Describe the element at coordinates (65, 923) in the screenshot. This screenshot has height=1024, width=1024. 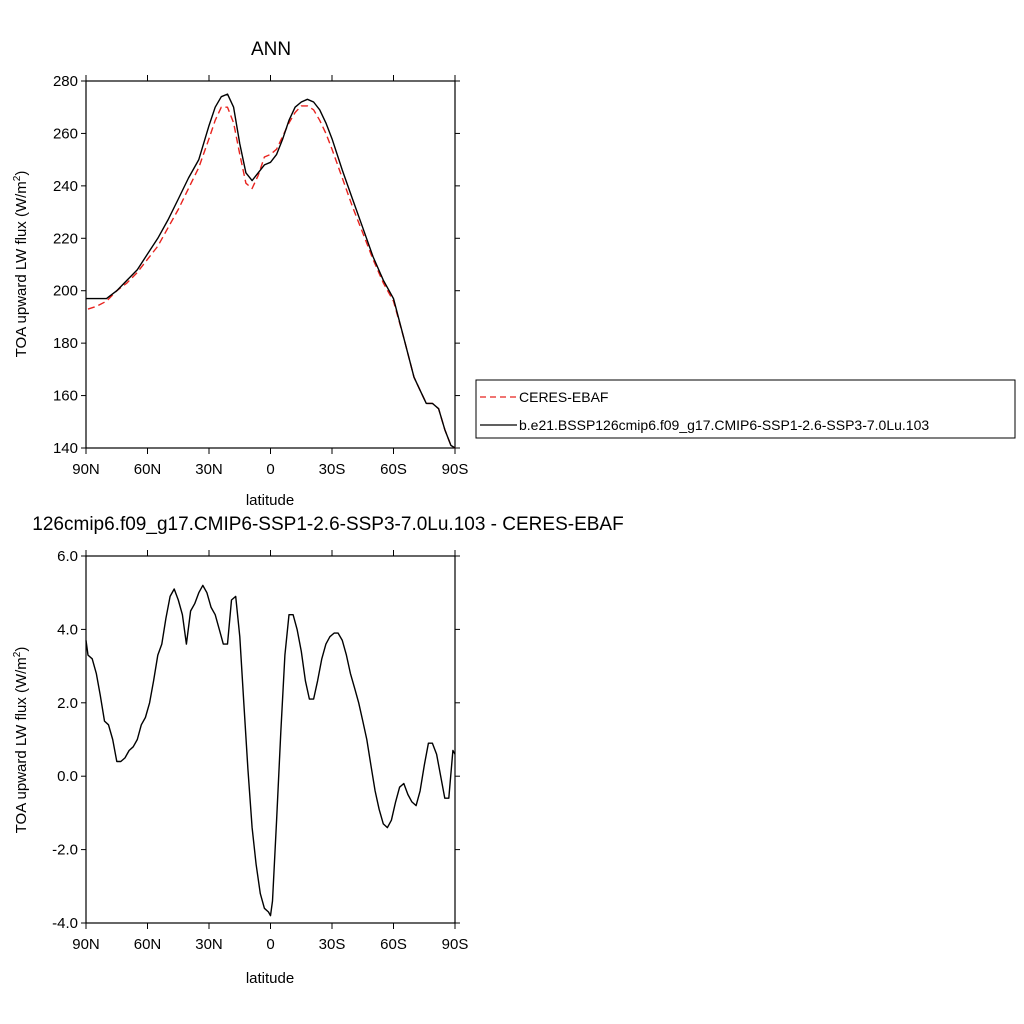
I see `bottom-ytick-label: -4.0` at that location.